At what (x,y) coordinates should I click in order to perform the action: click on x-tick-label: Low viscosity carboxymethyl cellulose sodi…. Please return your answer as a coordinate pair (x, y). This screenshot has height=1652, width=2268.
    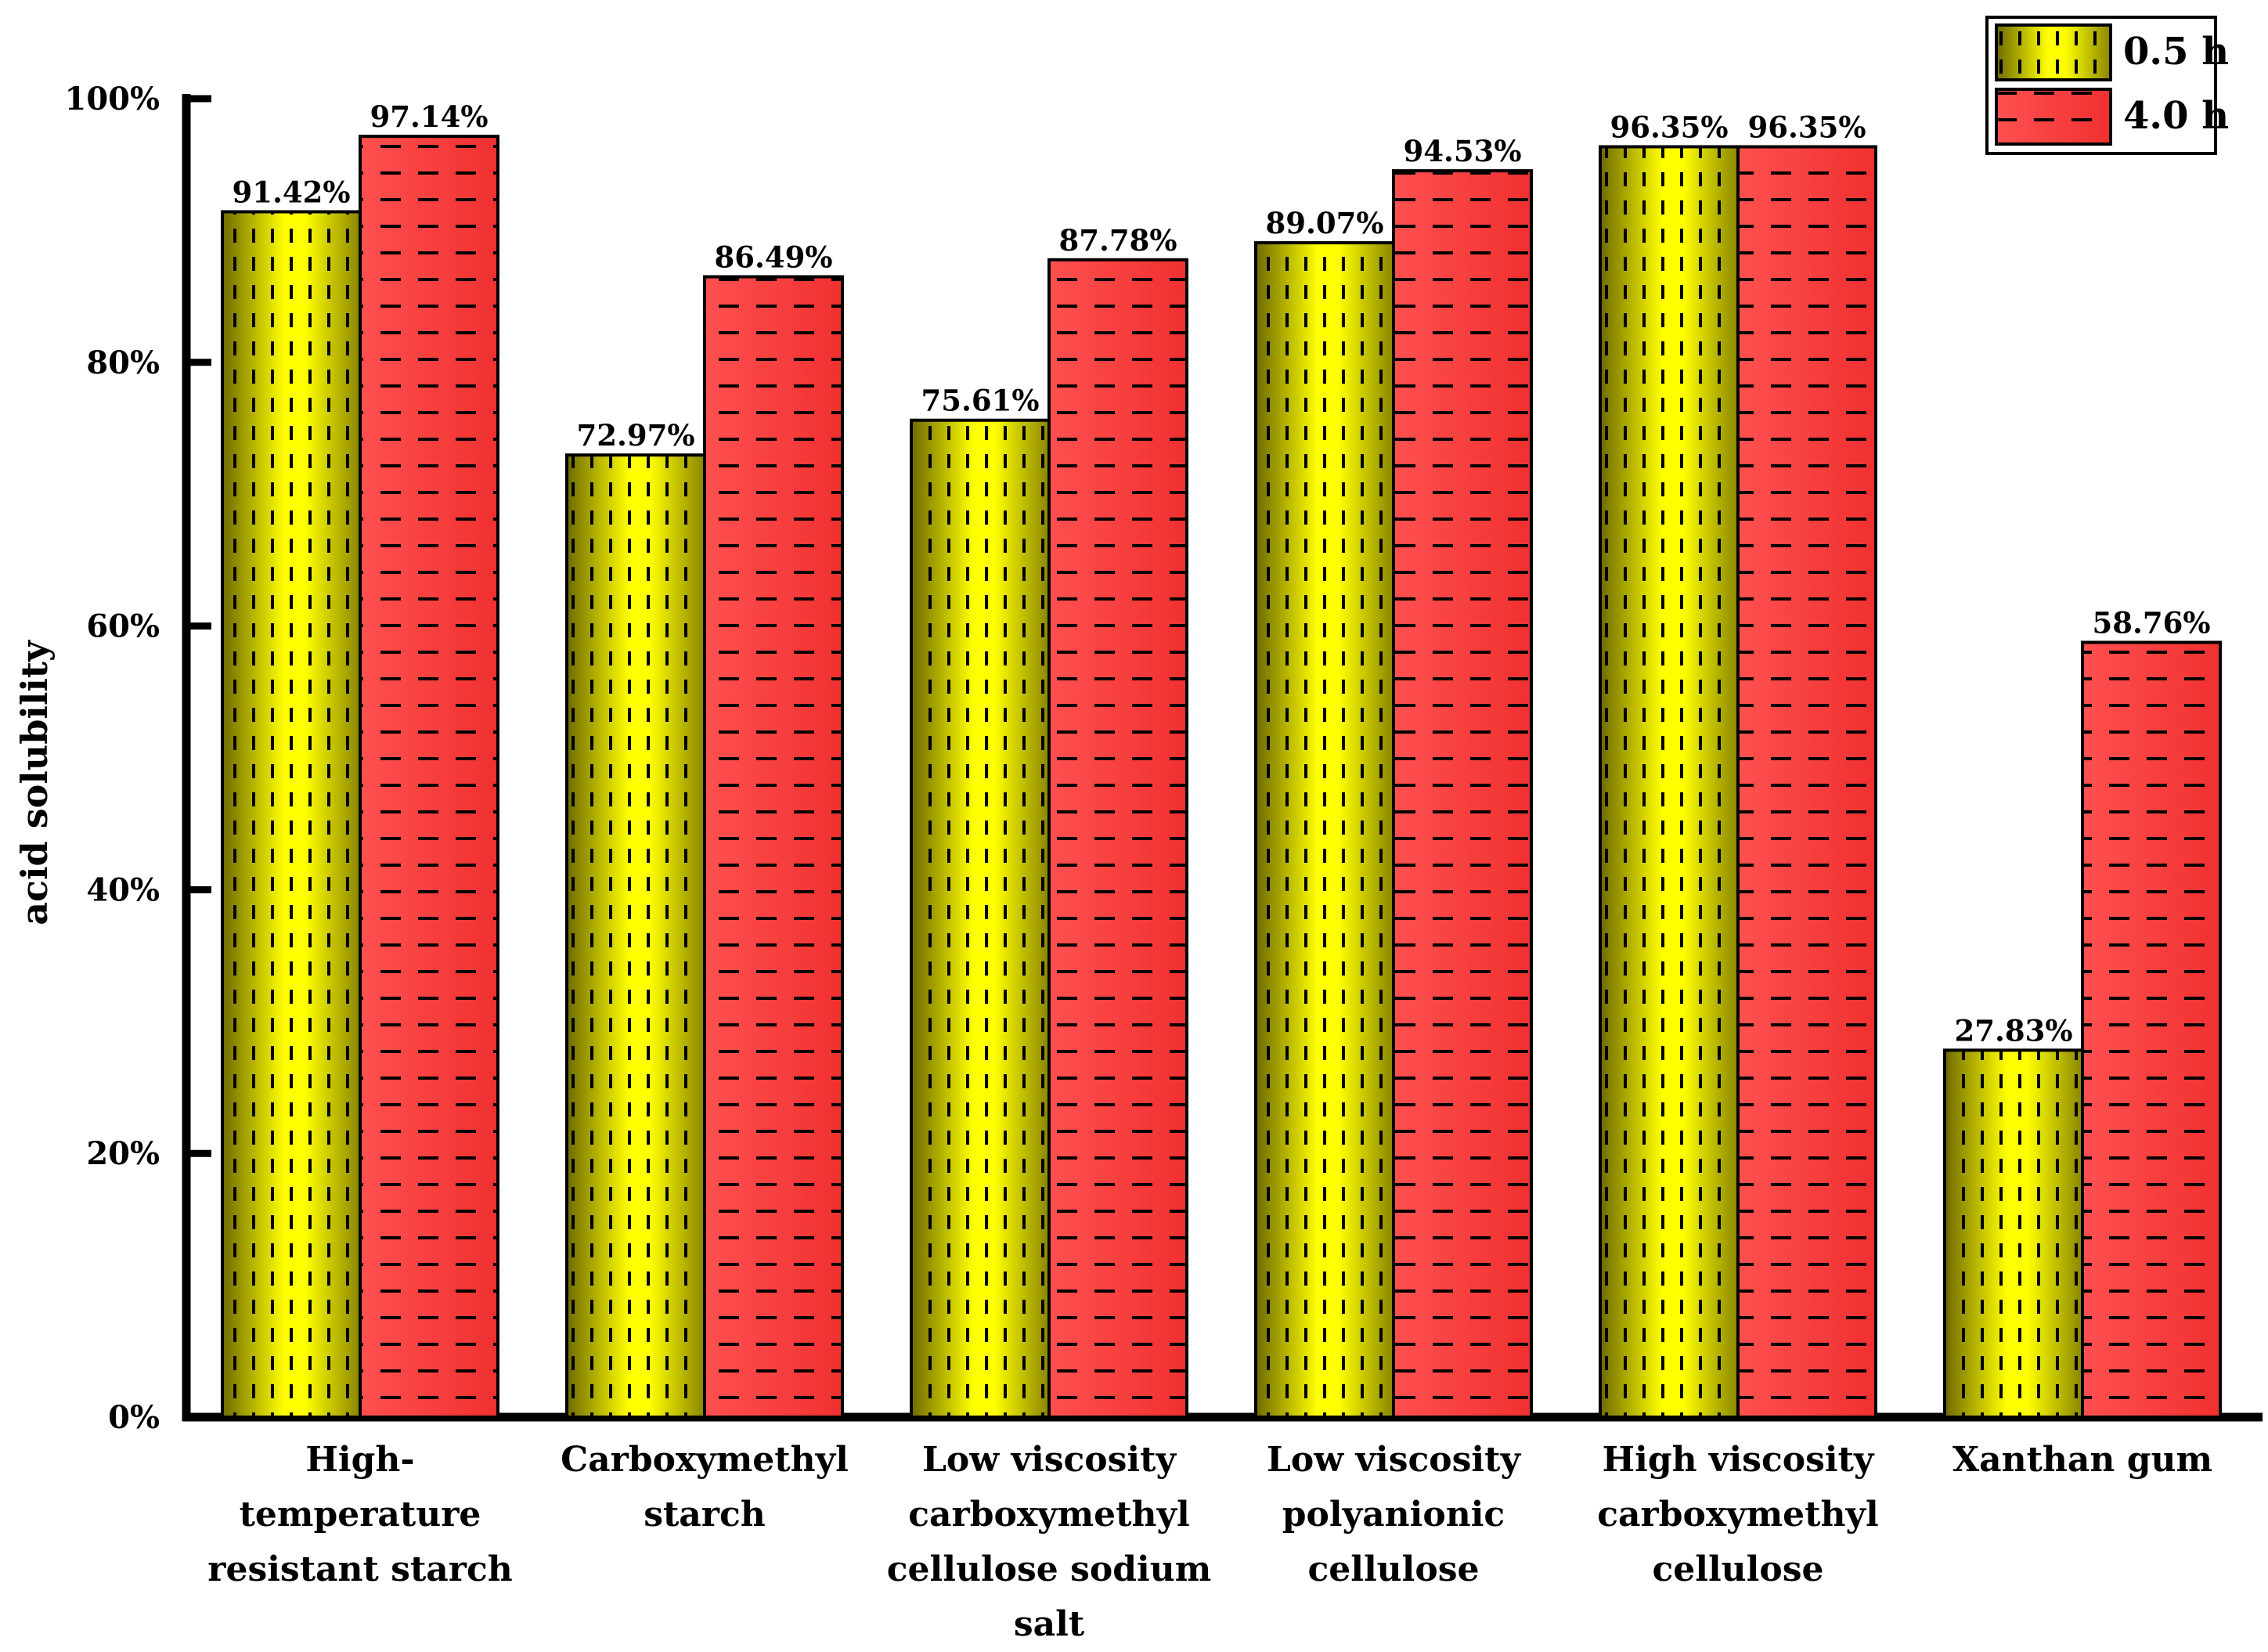
    Looking at the image, I should click on (1049, 1542).